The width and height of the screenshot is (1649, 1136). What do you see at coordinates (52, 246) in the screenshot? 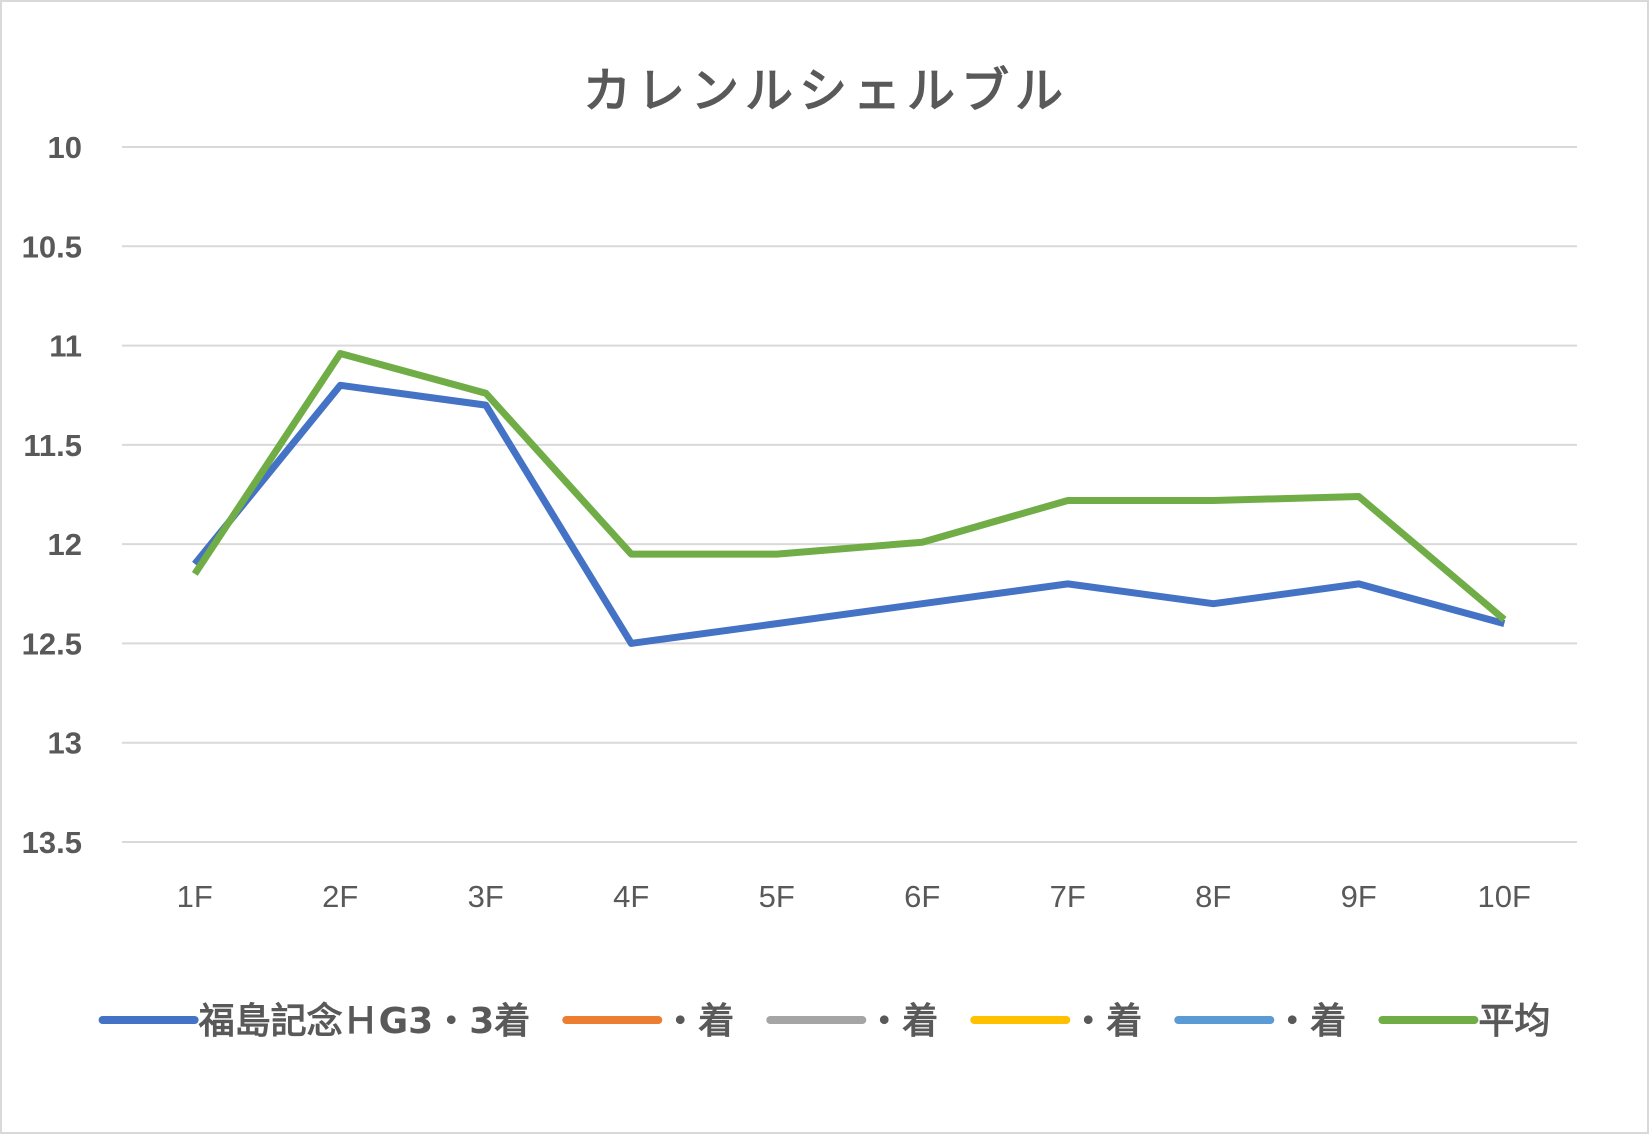
I see `y-tick-label: 10.5` at bounding box center [52, 246].